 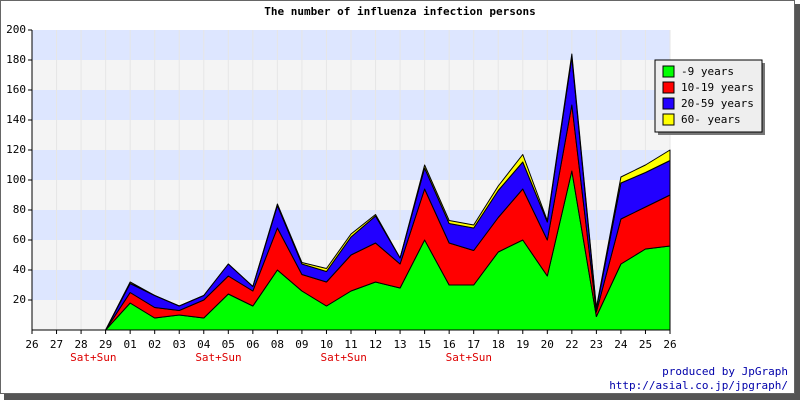 I want to click on x-tick-label: 09, so click(x=301, y=344).